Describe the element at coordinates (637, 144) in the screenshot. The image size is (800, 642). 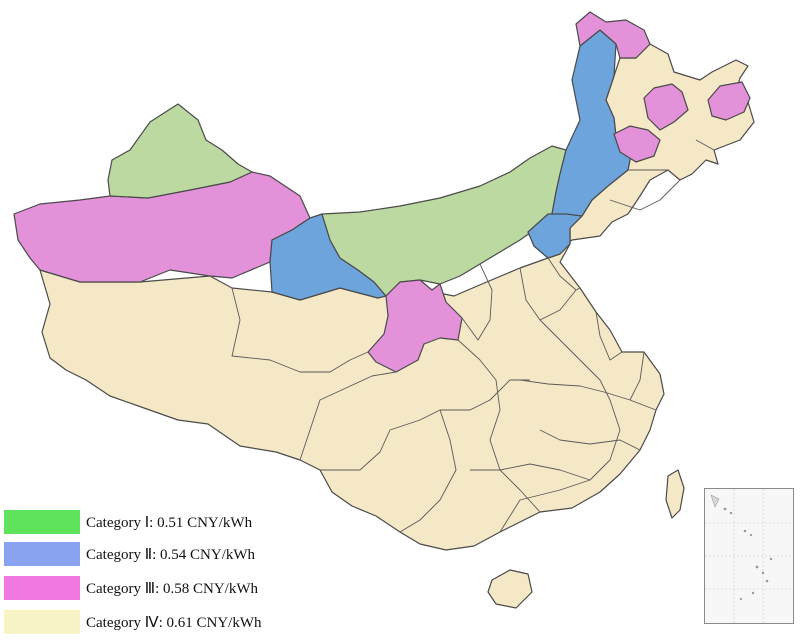
I see `region-jilin-west-patch` at that location.